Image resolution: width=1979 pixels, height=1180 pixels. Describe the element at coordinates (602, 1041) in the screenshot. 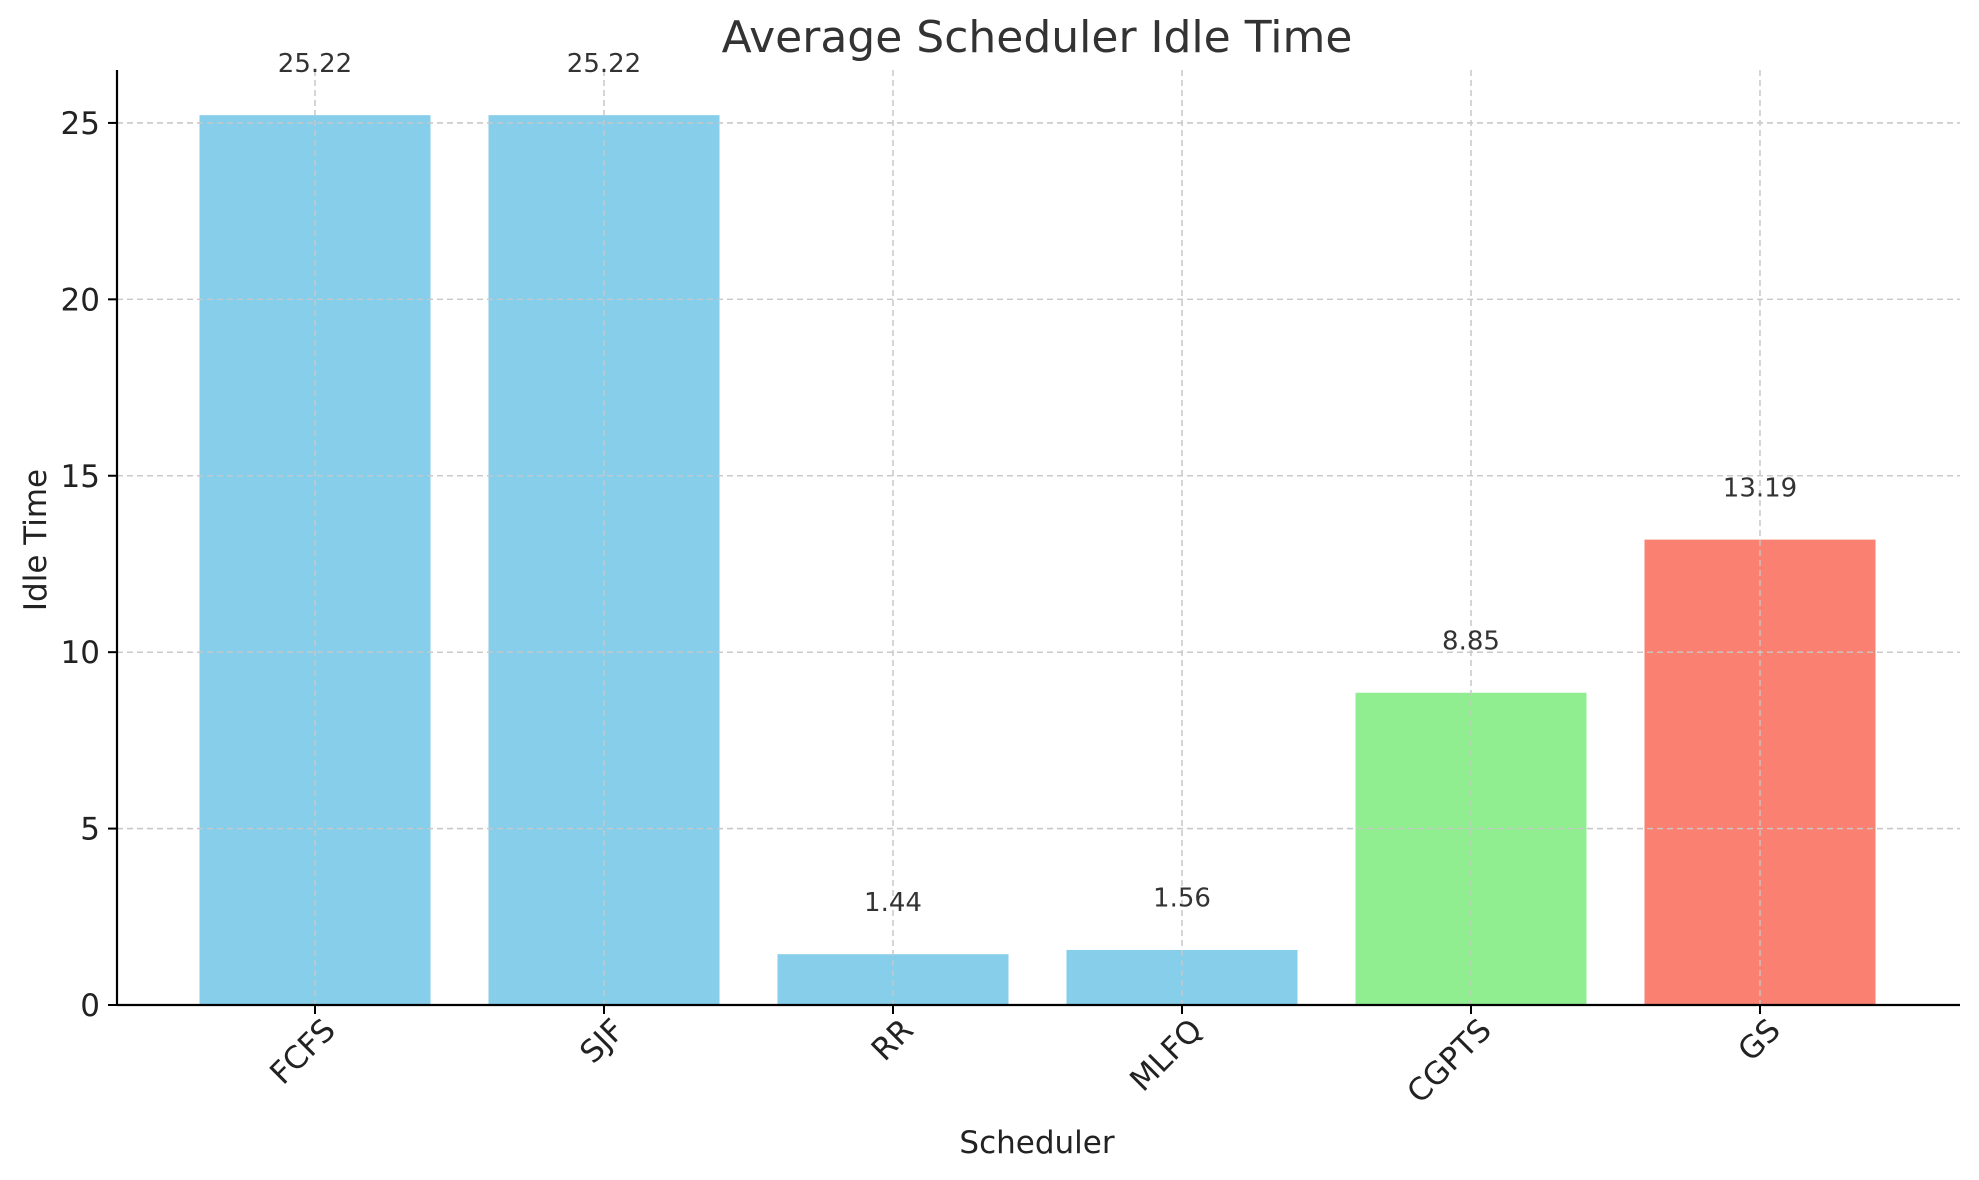

I see `x-tick-label: SJF` at that location.